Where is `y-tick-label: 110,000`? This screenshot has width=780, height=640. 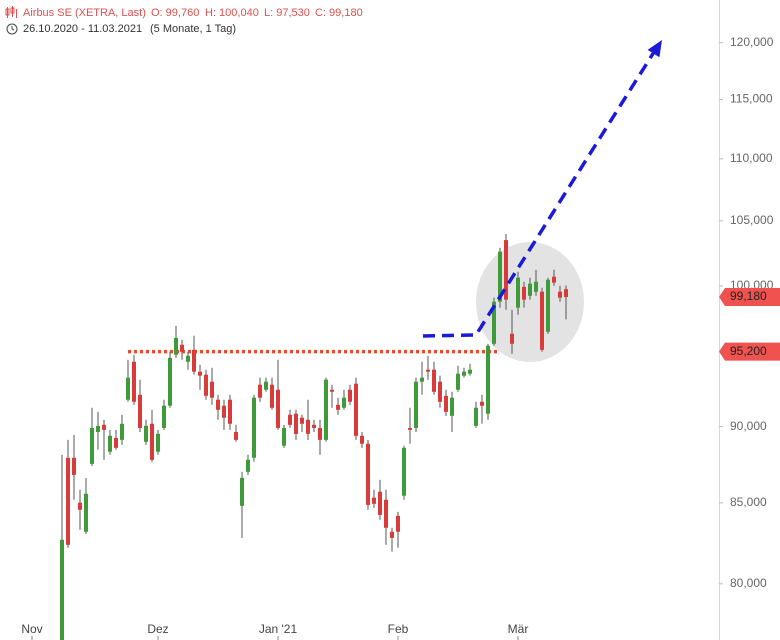
y-tick-label: 110,000 is located at coordinates (751, 158).